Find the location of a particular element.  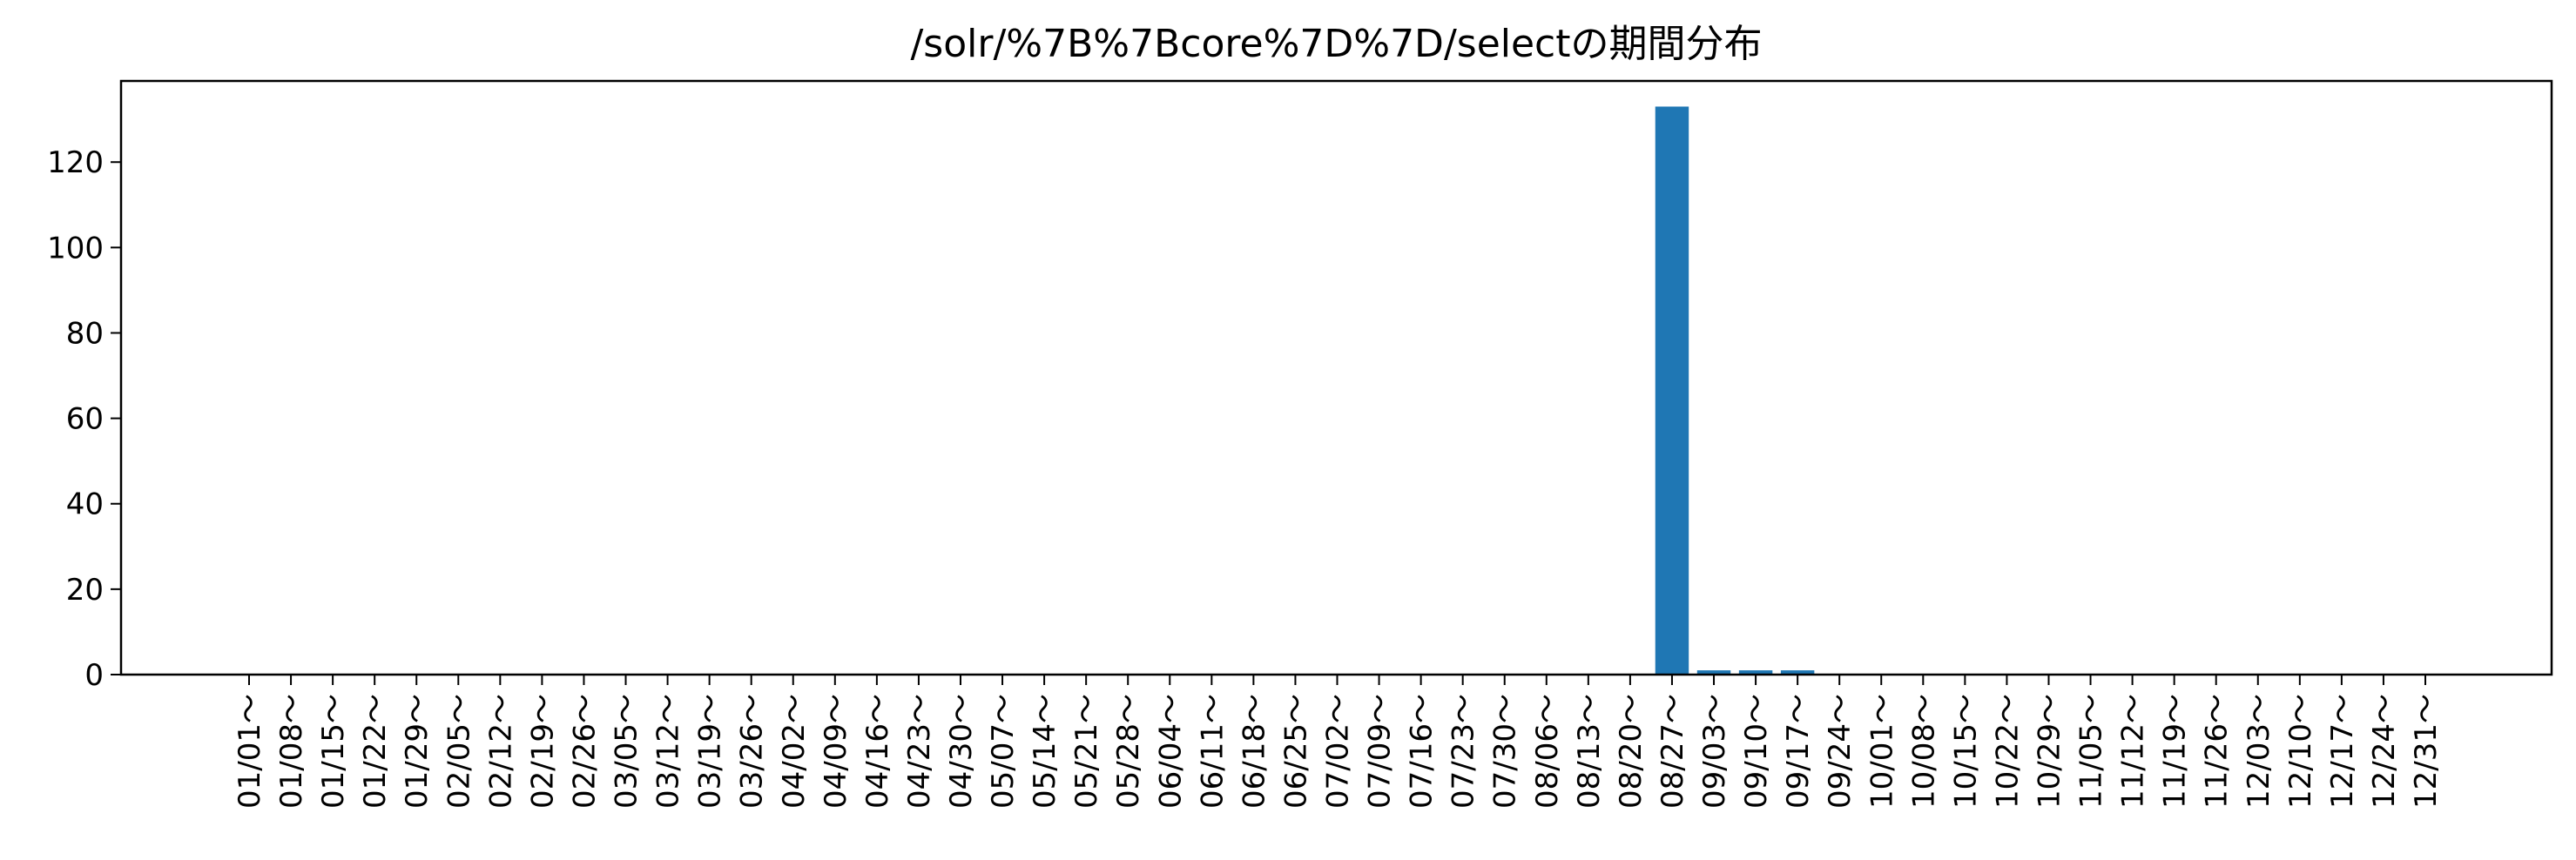

x-tick-label: 11/12～ is located at coordinates (2133, 751).